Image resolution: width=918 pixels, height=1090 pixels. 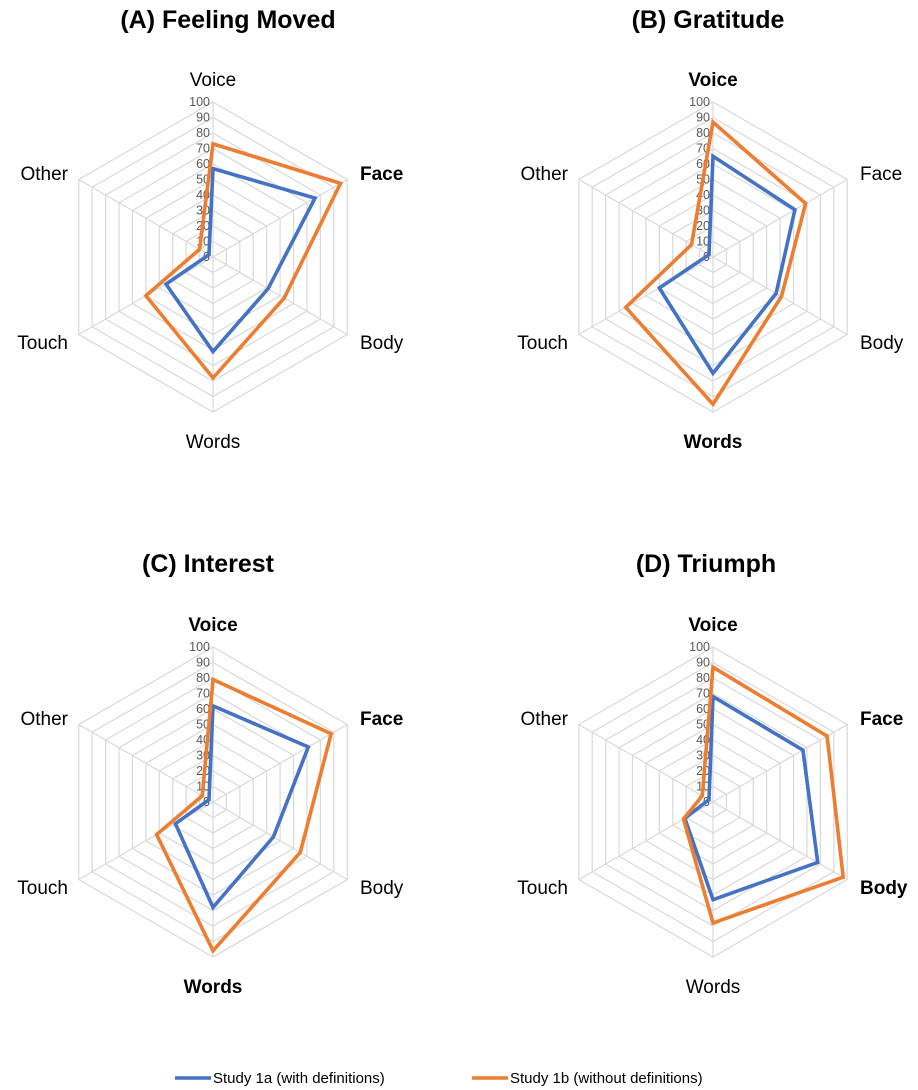 I want to click on chart-title: (D) Triumph, so click(x=706, y=564).